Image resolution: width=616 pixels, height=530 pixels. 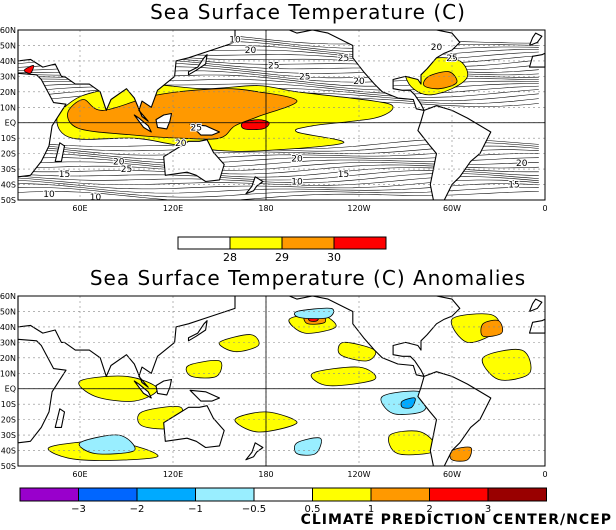 I want to click on anomaly-legend-label: 2, so click(x=429, y=509).